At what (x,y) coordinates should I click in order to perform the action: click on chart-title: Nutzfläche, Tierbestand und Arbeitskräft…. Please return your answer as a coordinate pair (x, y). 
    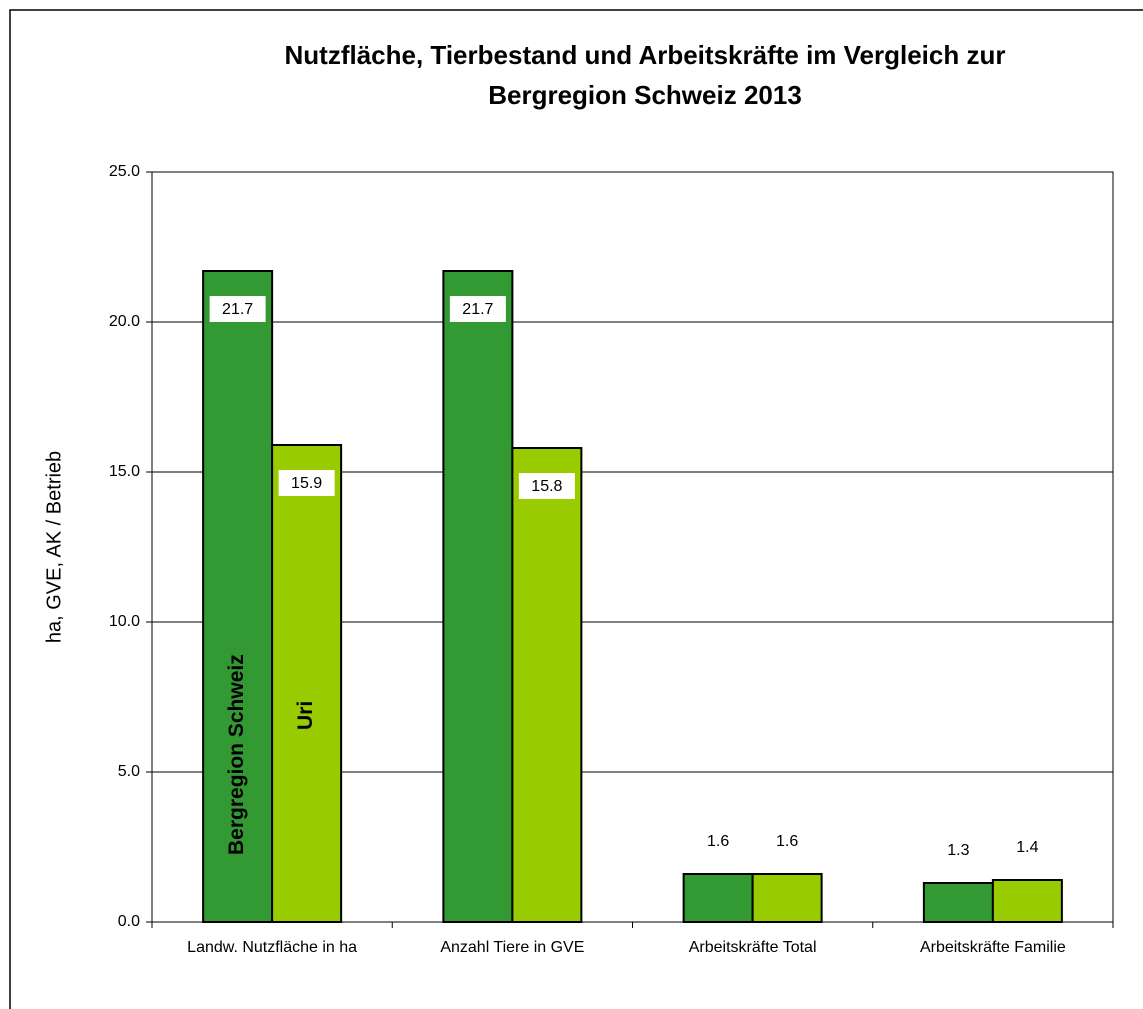
    Looking at the image, I should click on (645, 55).